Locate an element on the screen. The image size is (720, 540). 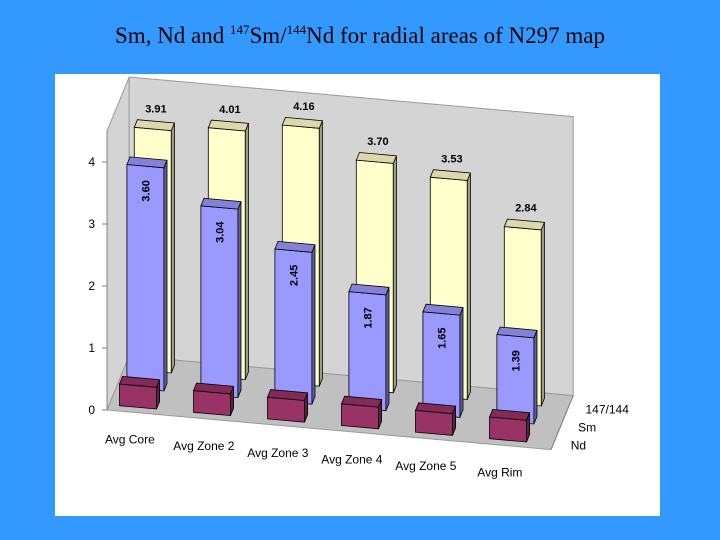
series-label: Nd is located at coordinates (578, 446).